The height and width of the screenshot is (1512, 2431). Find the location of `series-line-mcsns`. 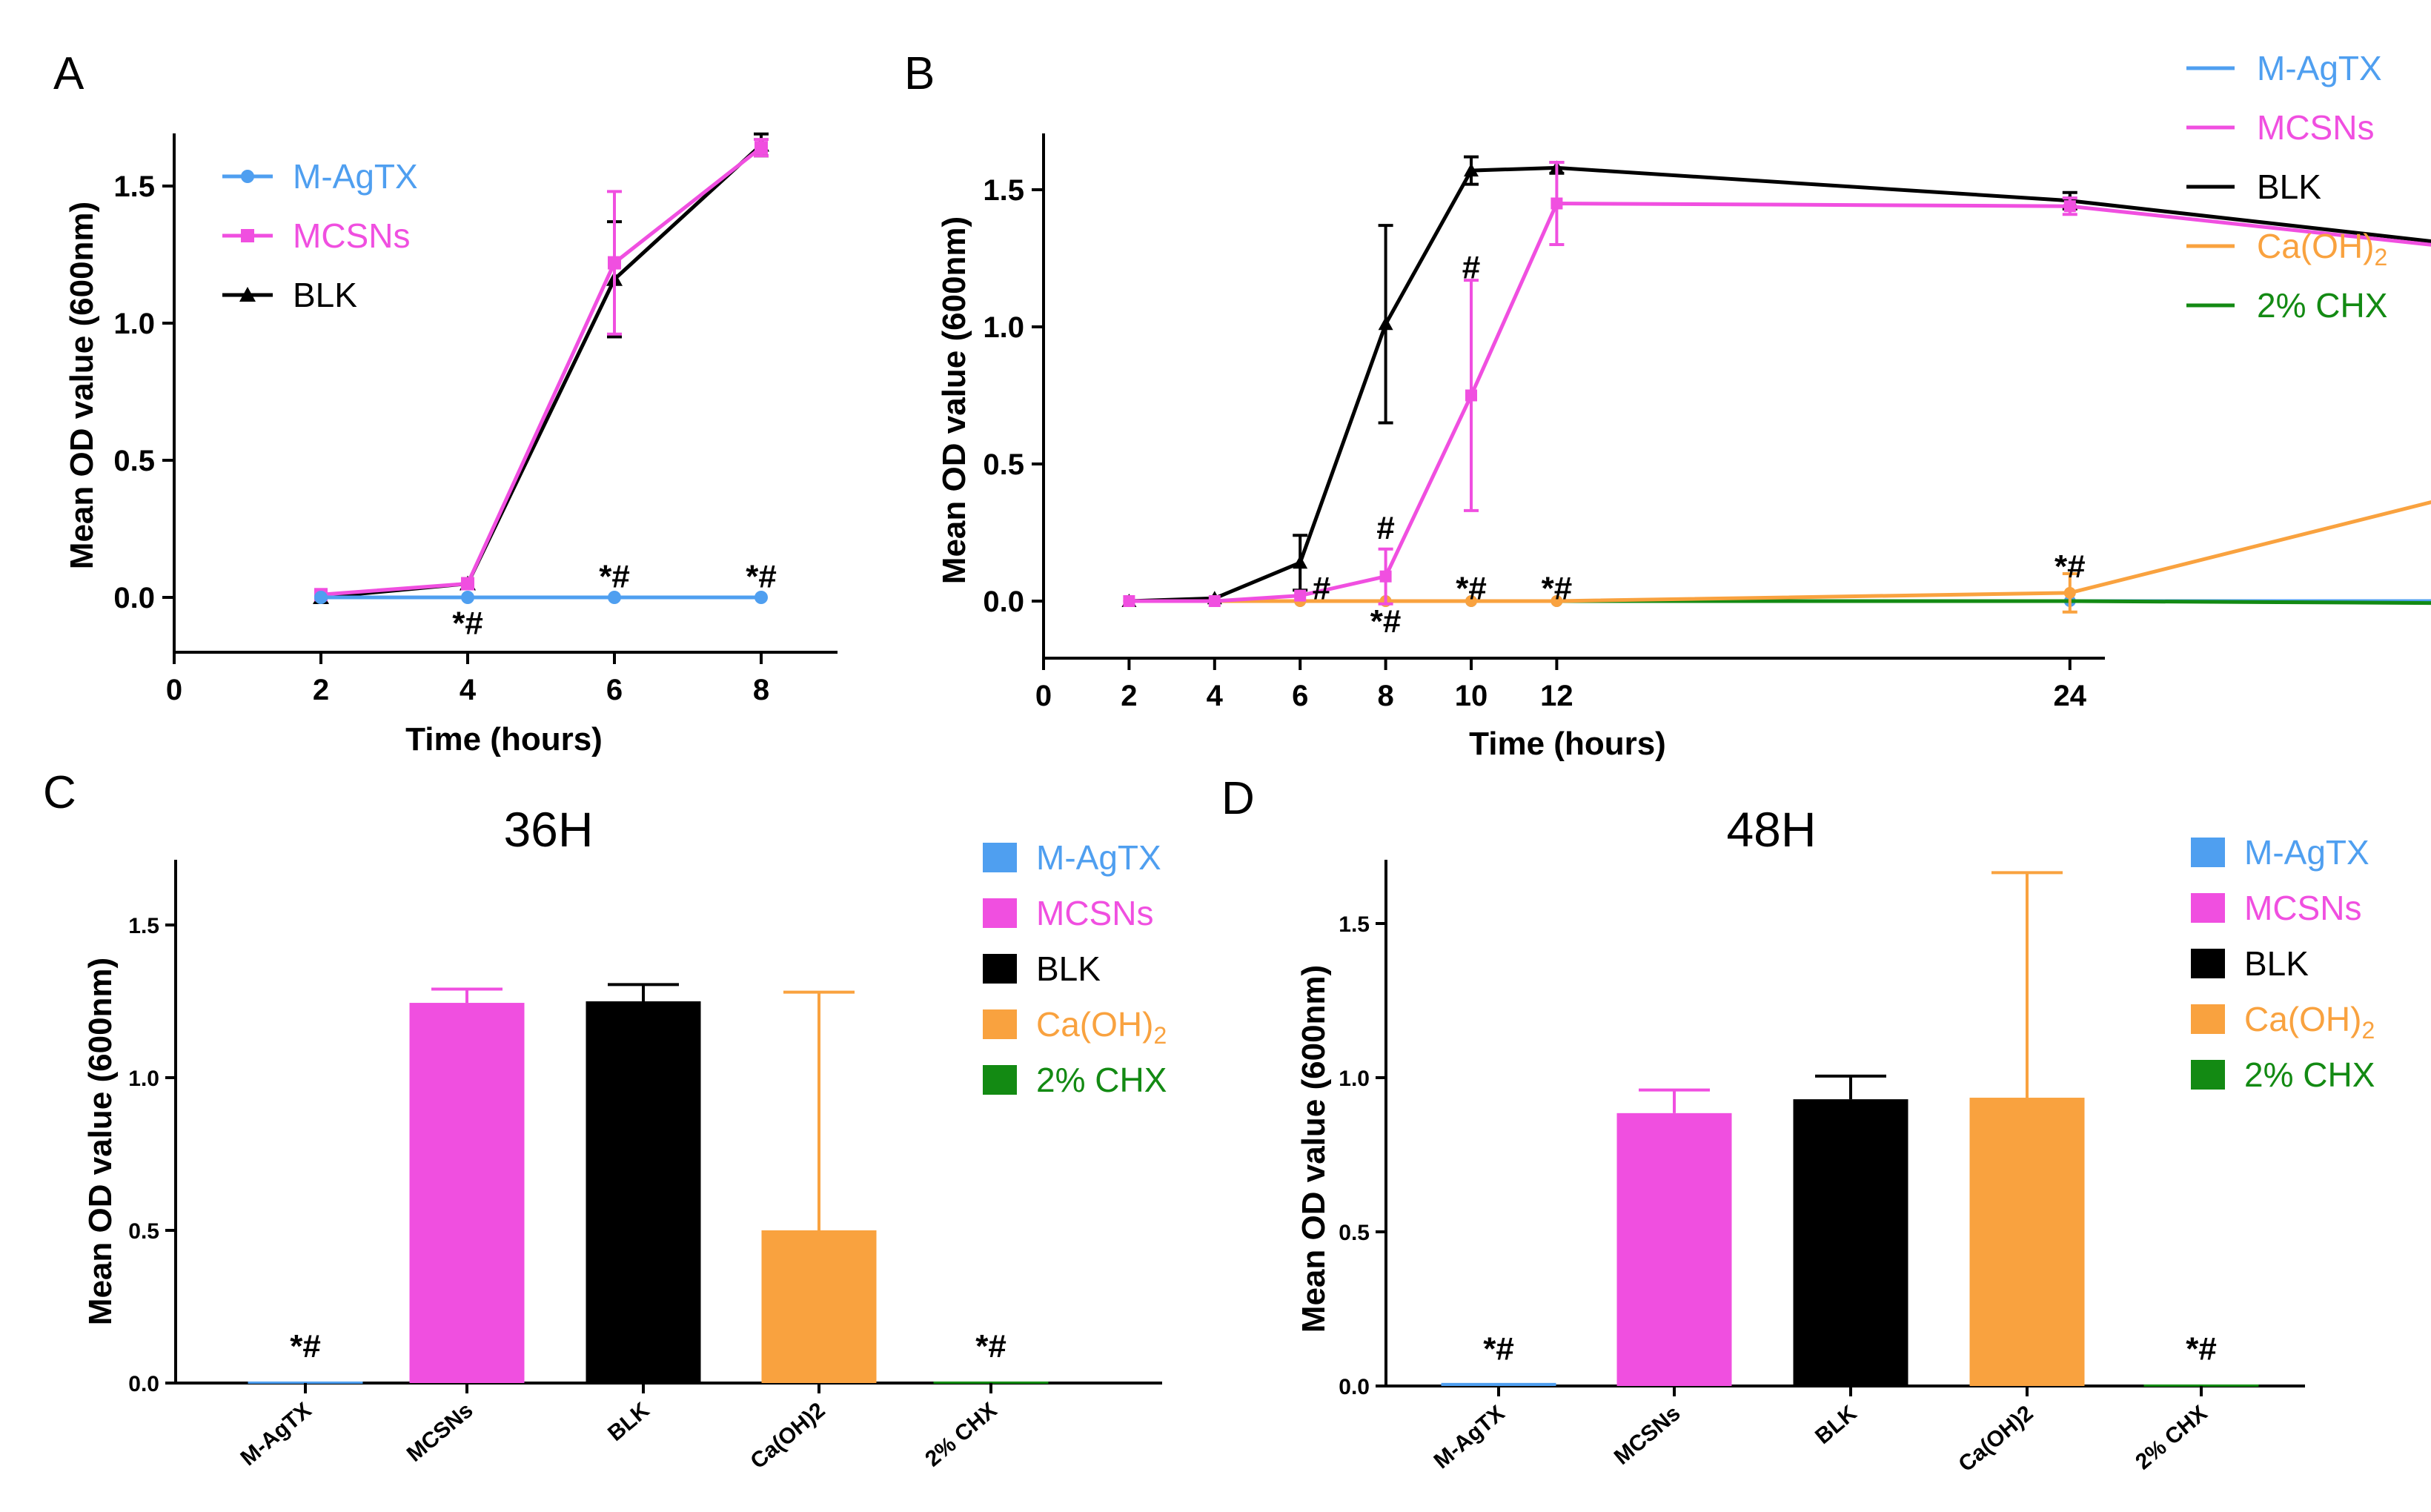

series-line-mcsns is located at coordinates (541, 372).